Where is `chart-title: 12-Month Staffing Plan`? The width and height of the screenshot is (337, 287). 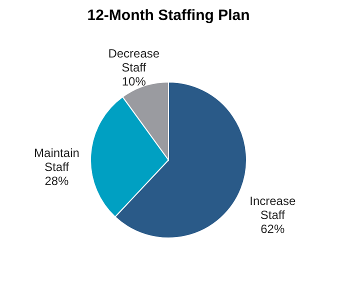 chart-title: 12-Month Staffing Plan is located at coordinates (168, 15).